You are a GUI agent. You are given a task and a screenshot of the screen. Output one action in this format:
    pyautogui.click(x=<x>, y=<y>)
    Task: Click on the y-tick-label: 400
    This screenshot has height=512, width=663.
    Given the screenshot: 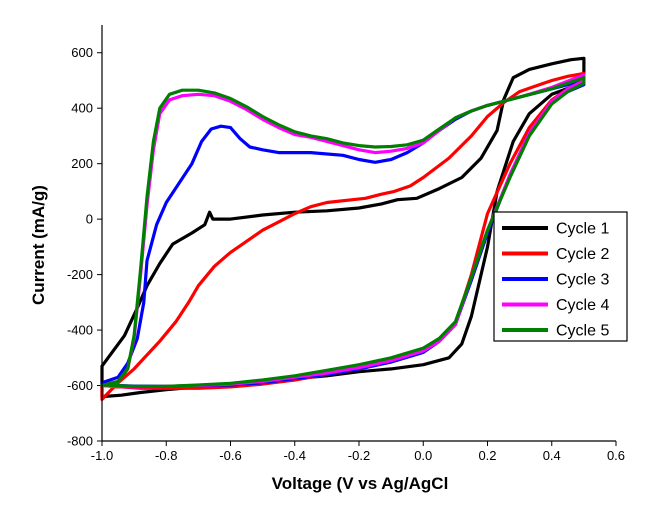 What is the action you would take?
    pyautogui.click(x=82, y=108)
    